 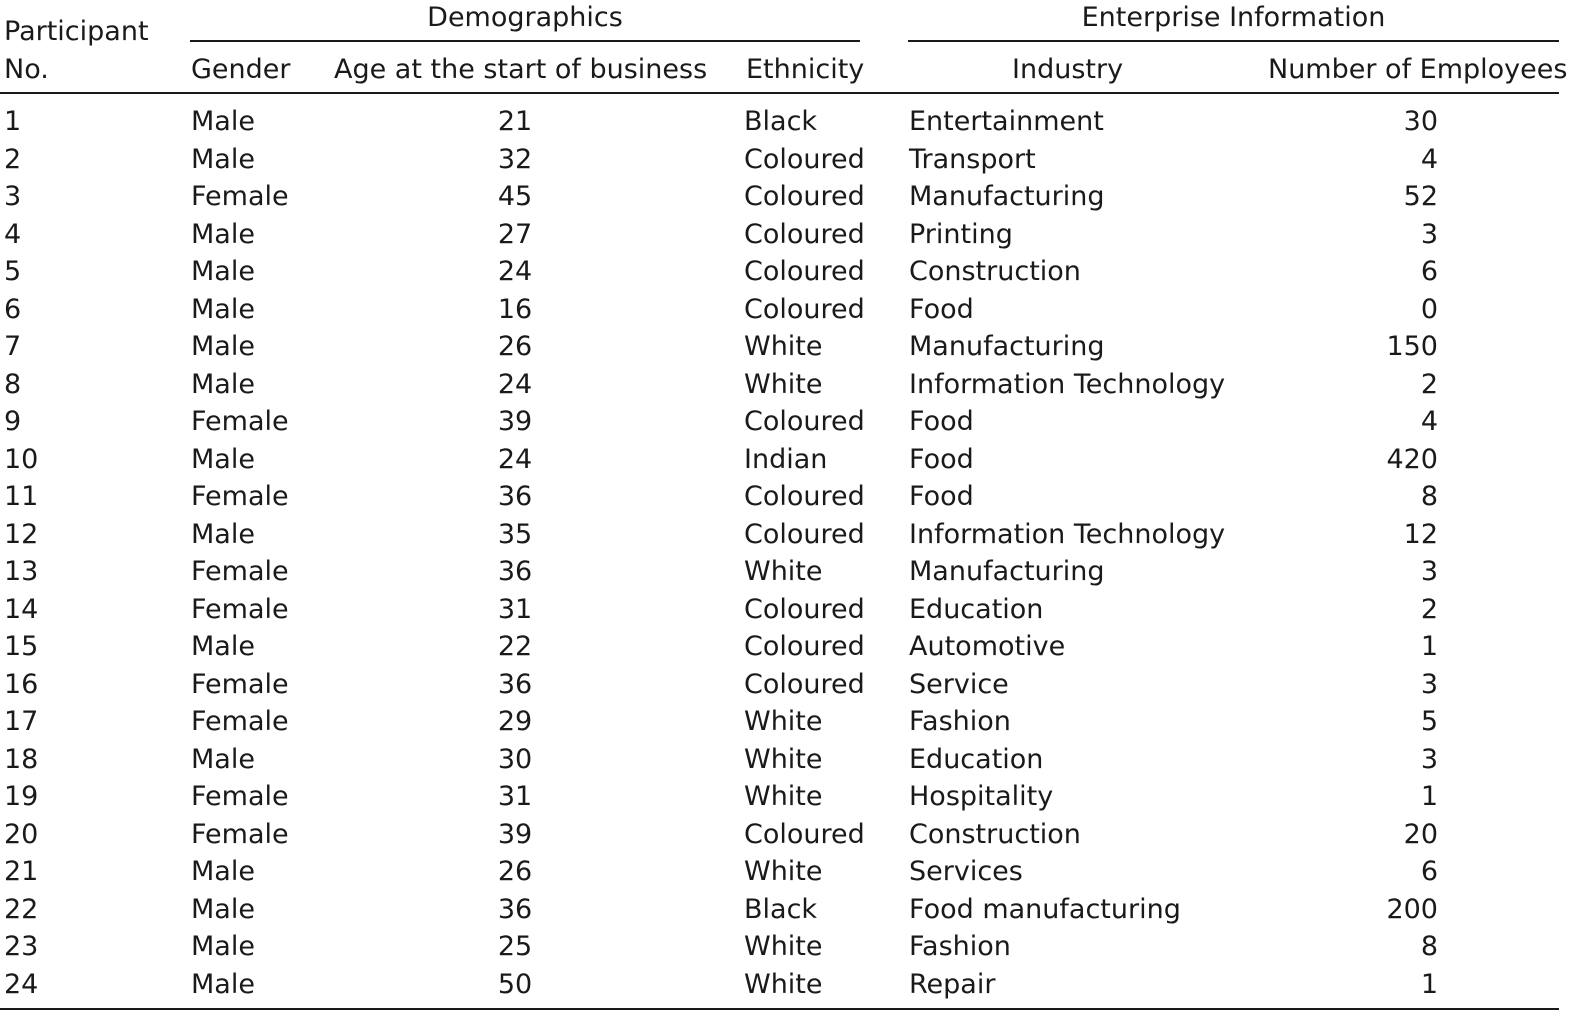 I want to click on cell-participant-no: 9, so click(x=13, y=421).